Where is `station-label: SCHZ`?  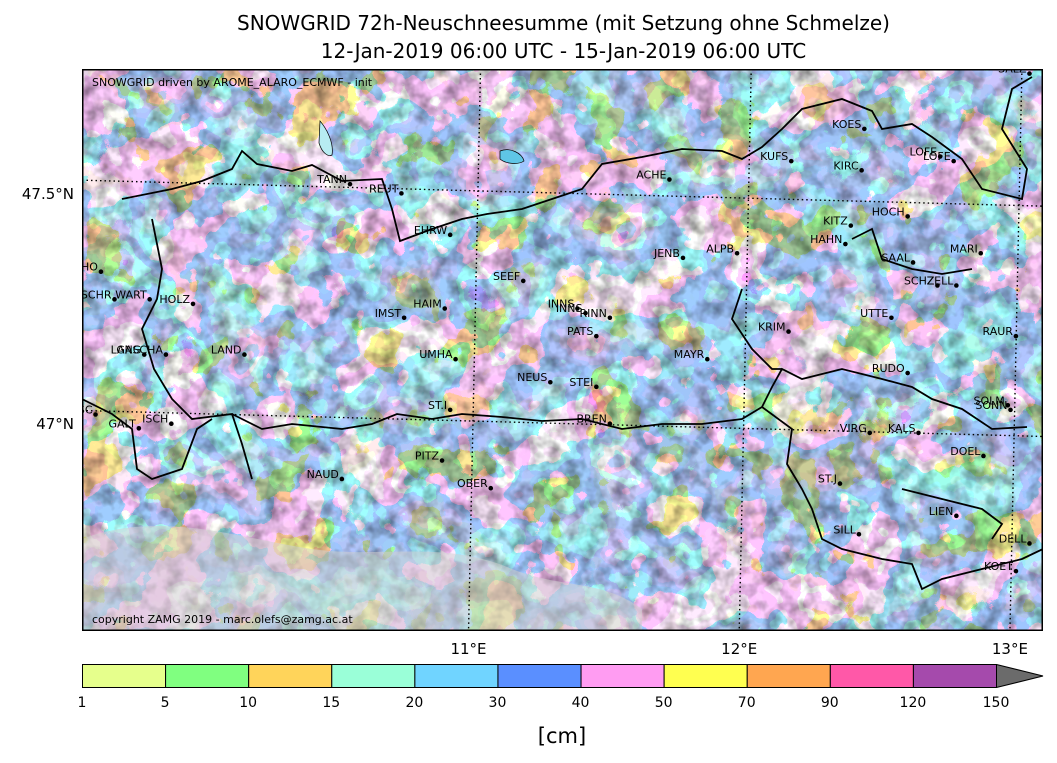
station-label: SCHZ is located at coordinates (919, 281).